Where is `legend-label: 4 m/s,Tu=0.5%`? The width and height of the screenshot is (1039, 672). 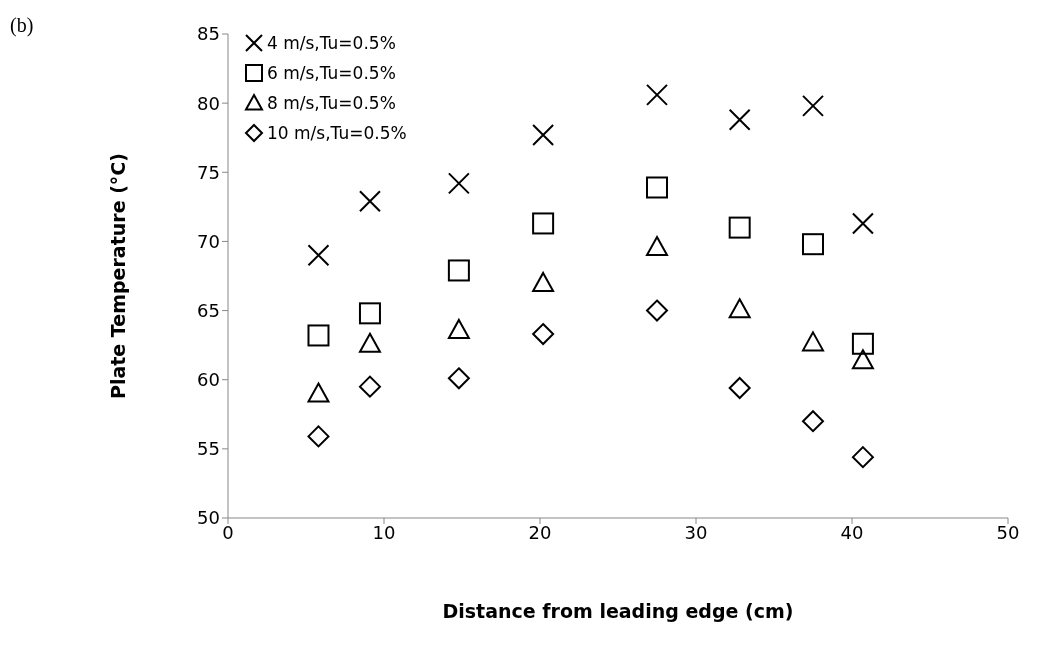 legend-label: 4 m/s,Tu=0.5% is located at coordinates (331, 43).